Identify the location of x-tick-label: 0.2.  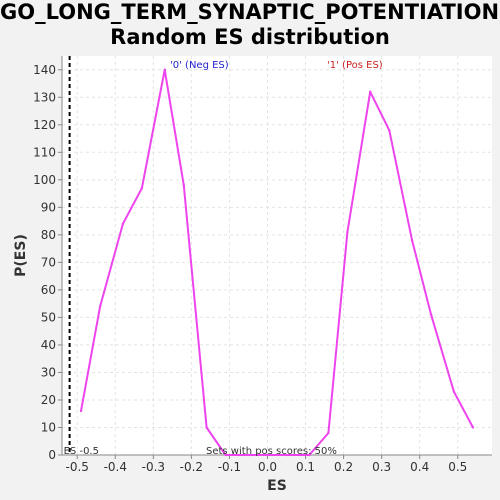
(343, 467).